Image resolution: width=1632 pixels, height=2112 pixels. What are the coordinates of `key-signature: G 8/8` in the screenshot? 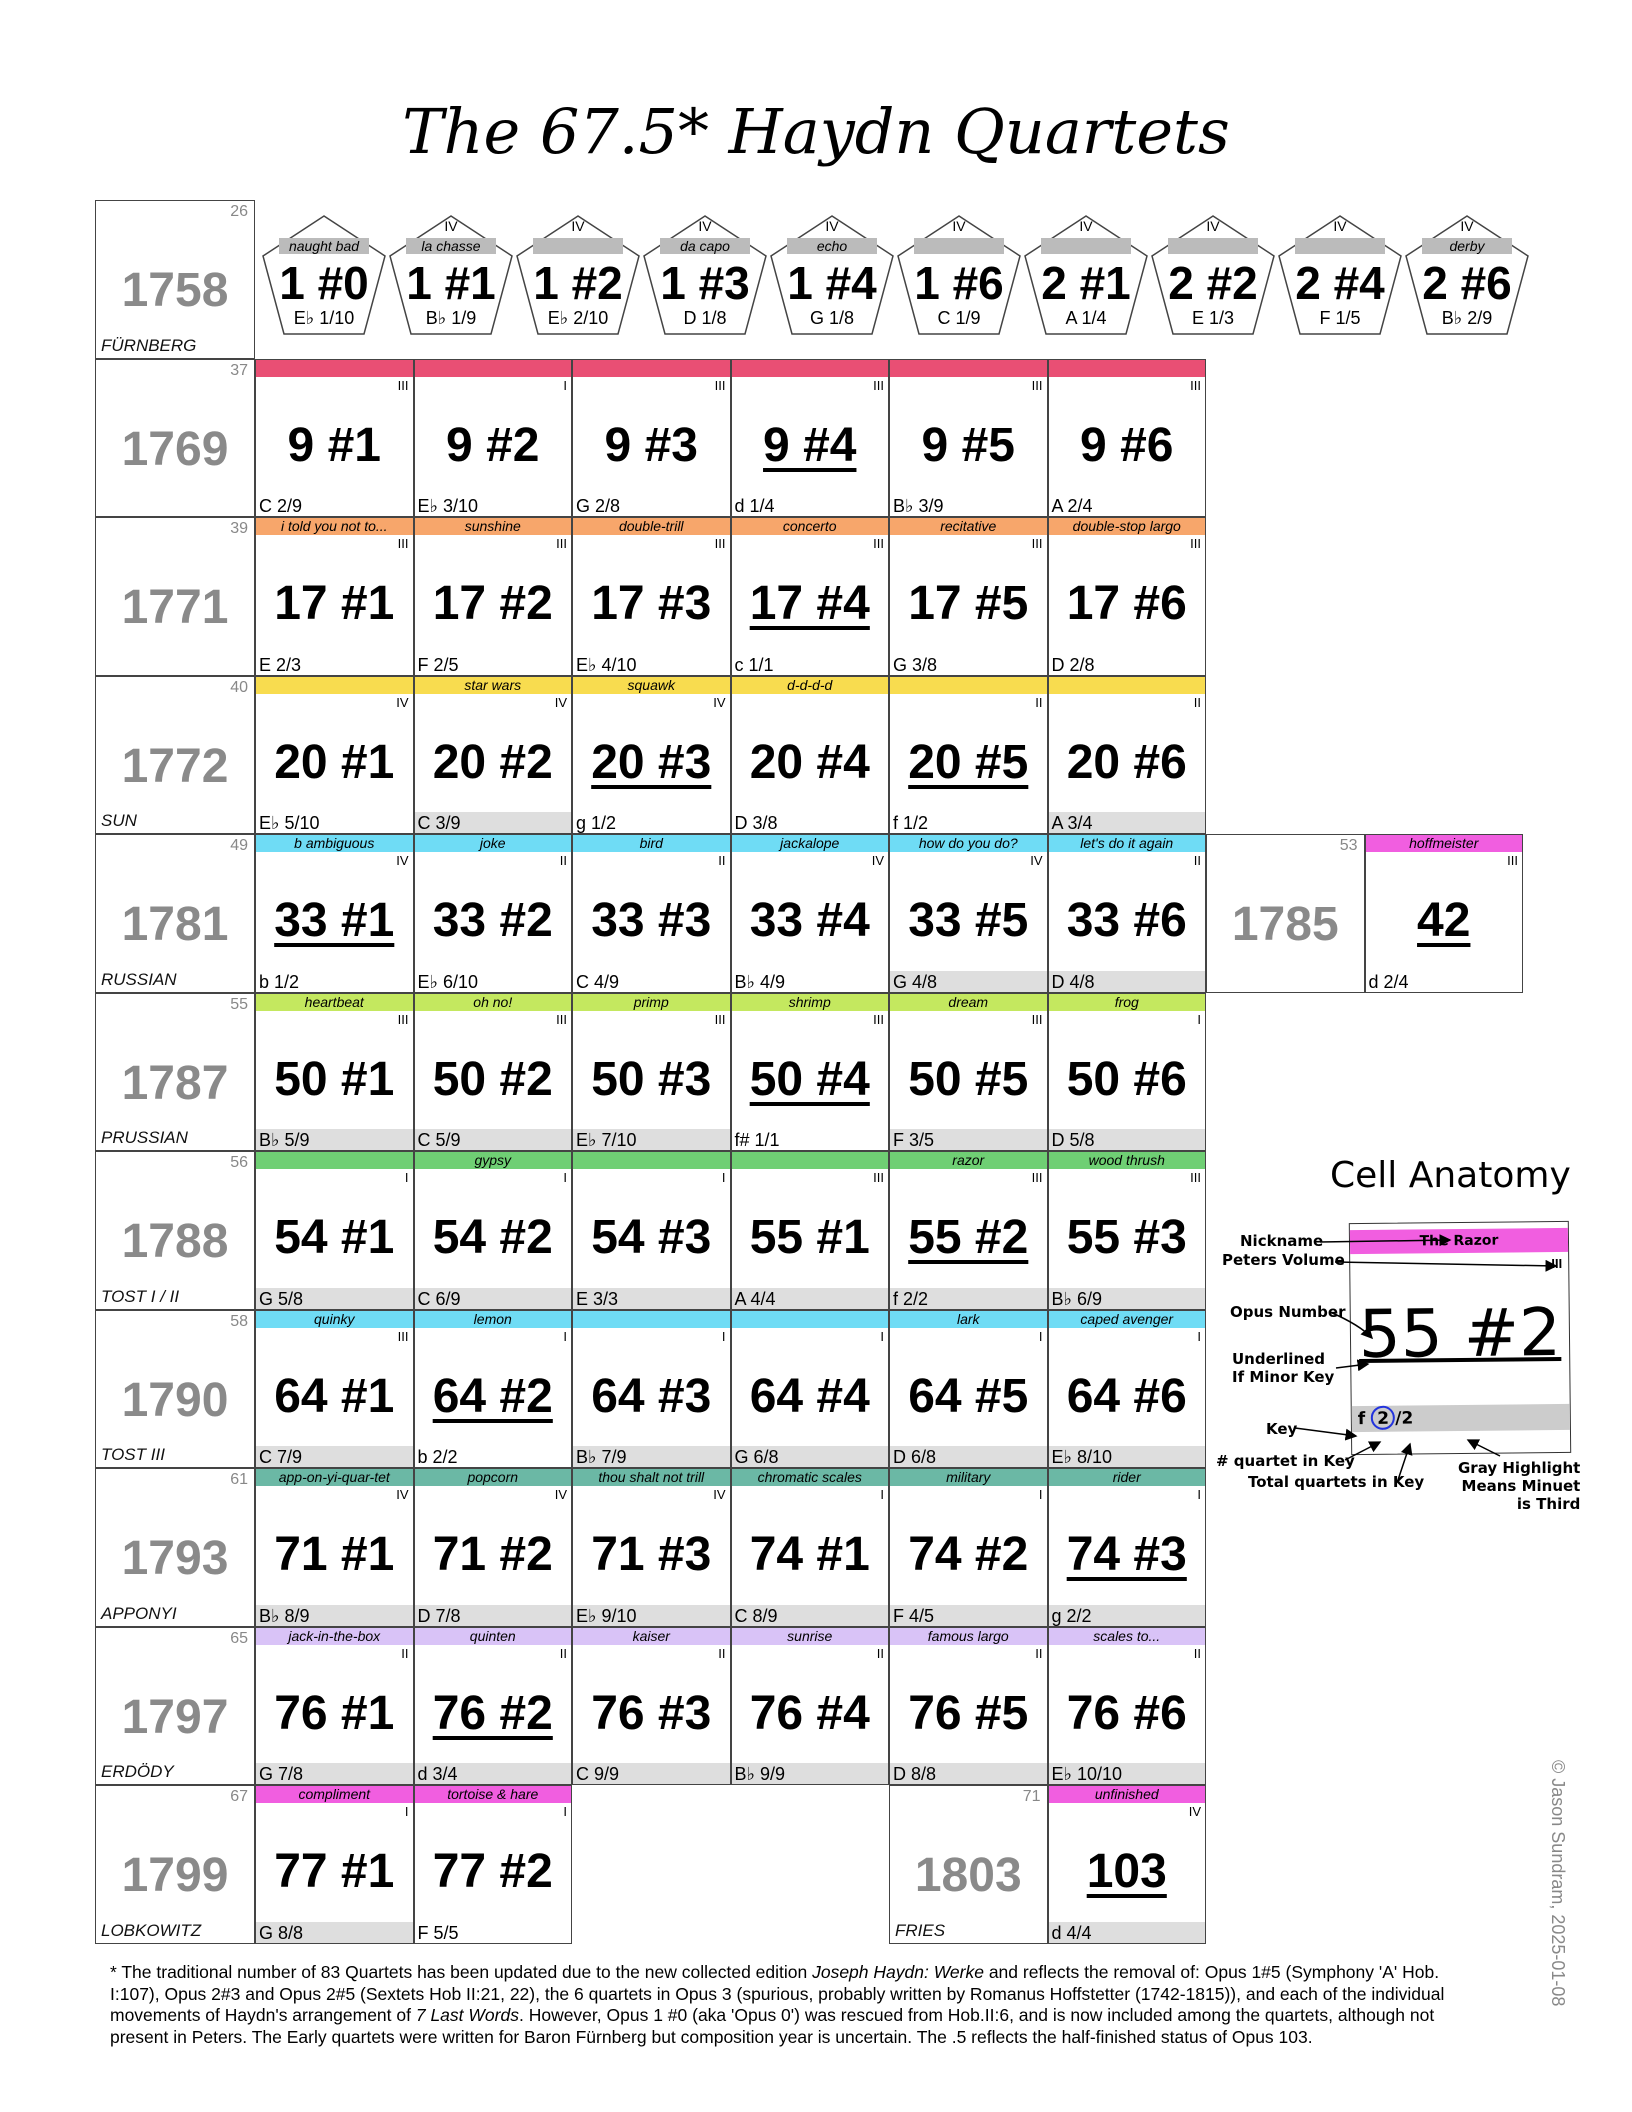 It's located at (334, 1932).